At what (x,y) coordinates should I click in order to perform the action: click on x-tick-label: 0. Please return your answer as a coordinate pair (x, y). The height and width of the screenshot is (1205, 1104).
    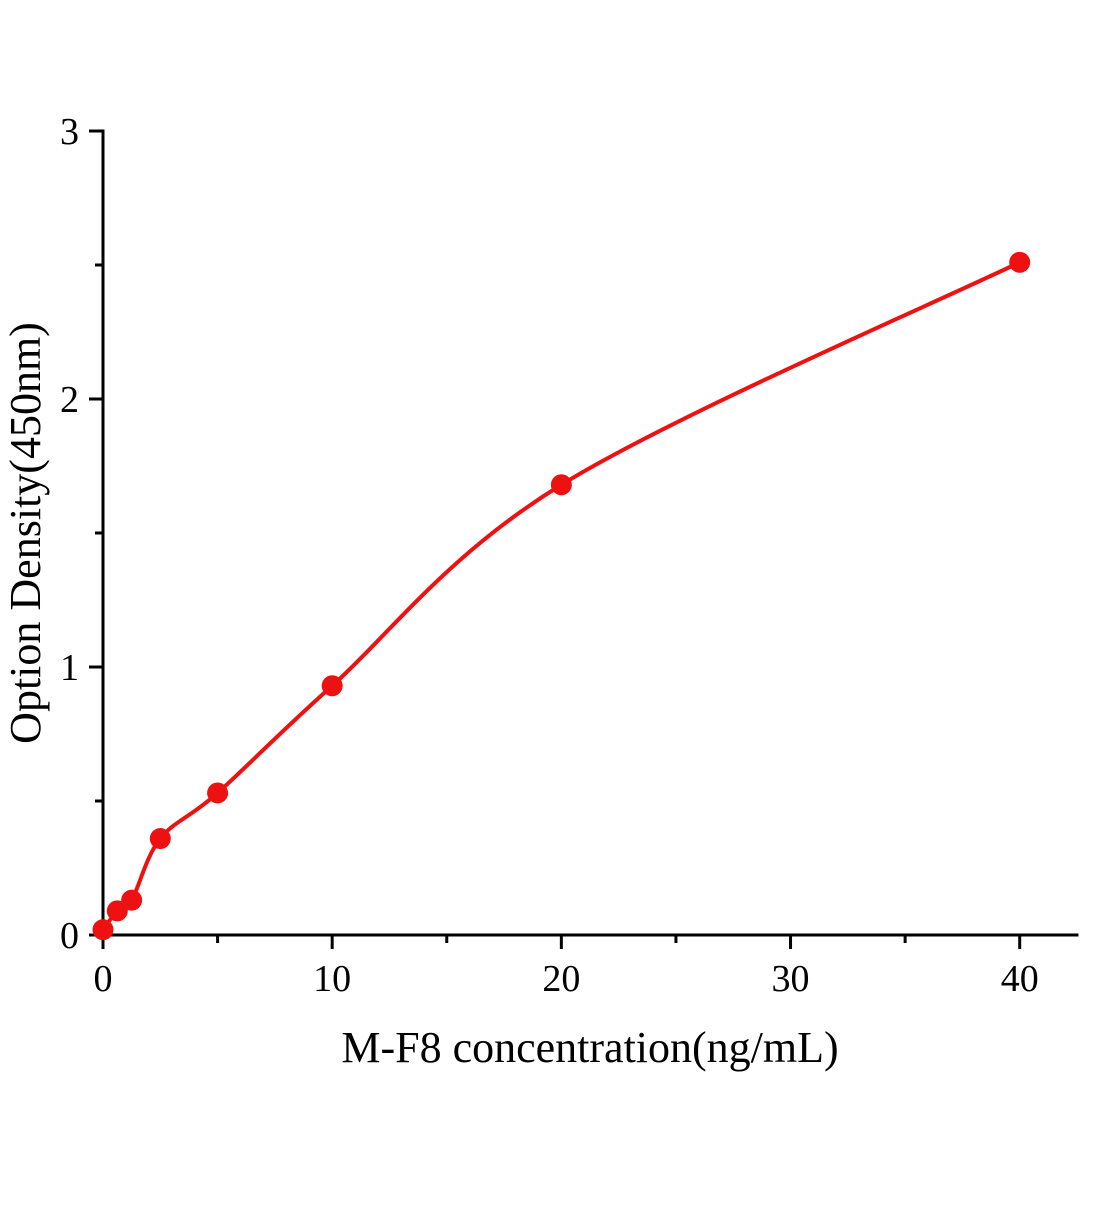
    Looking at the image, I should click on (103, 979).